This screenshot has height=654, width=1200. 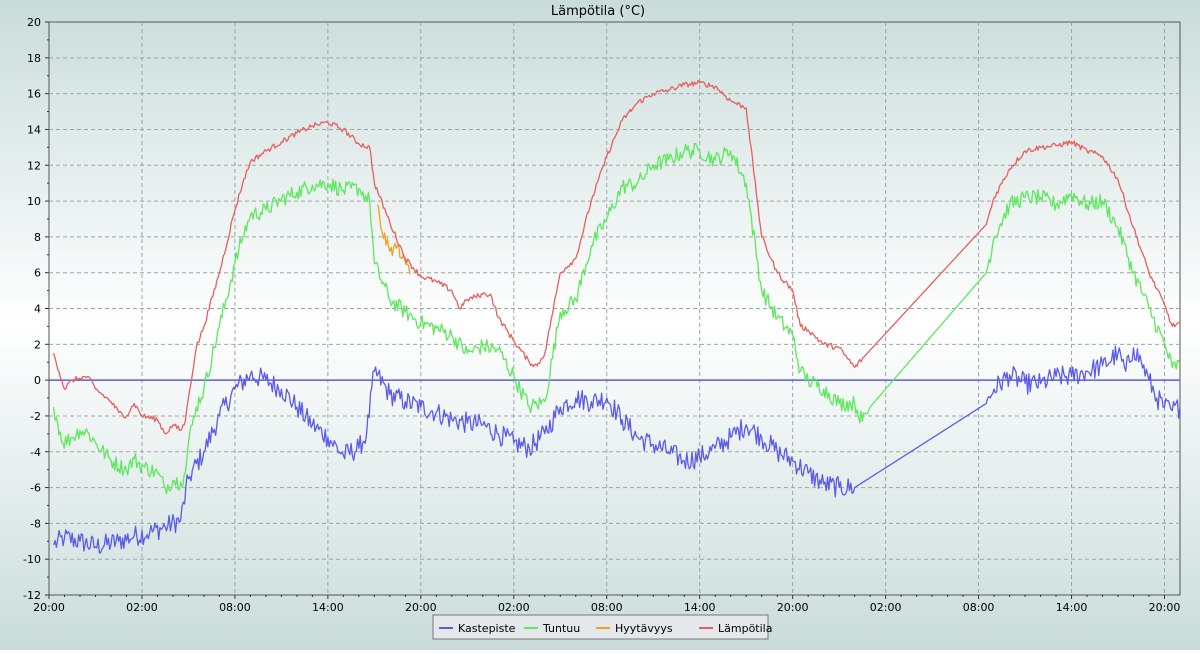 I want to click on legend-label: Lämpötila, so click(x=745, y=628).